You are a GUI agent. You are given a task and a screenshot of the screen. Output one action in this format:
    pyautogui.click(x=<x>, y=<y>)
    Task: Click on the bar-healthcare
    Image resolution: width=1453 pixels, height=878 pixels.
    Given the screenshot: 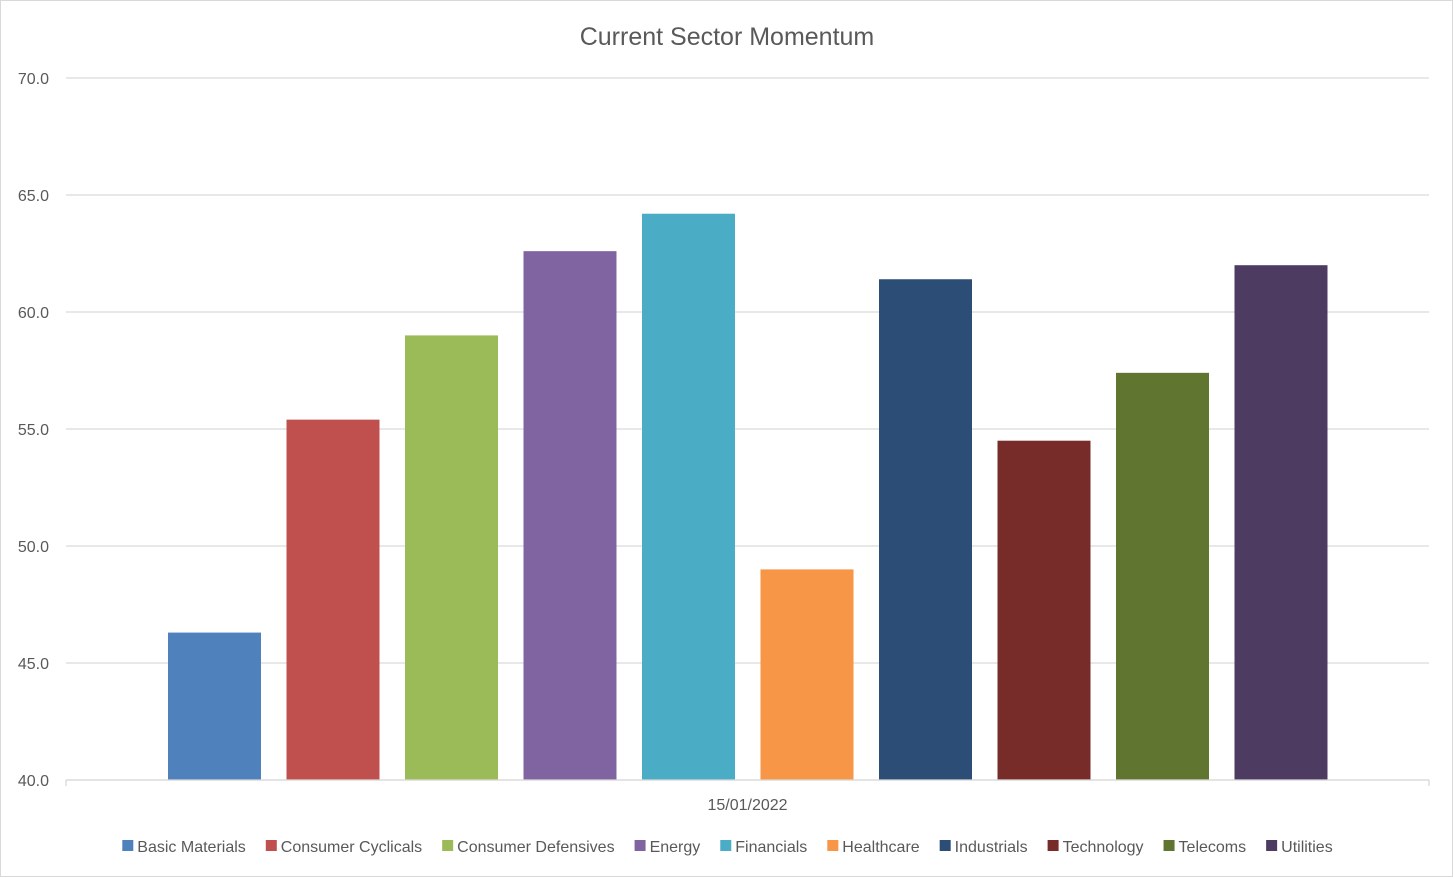 What is the action you would take?
    pyautogui.click(x=807, y=674)
    